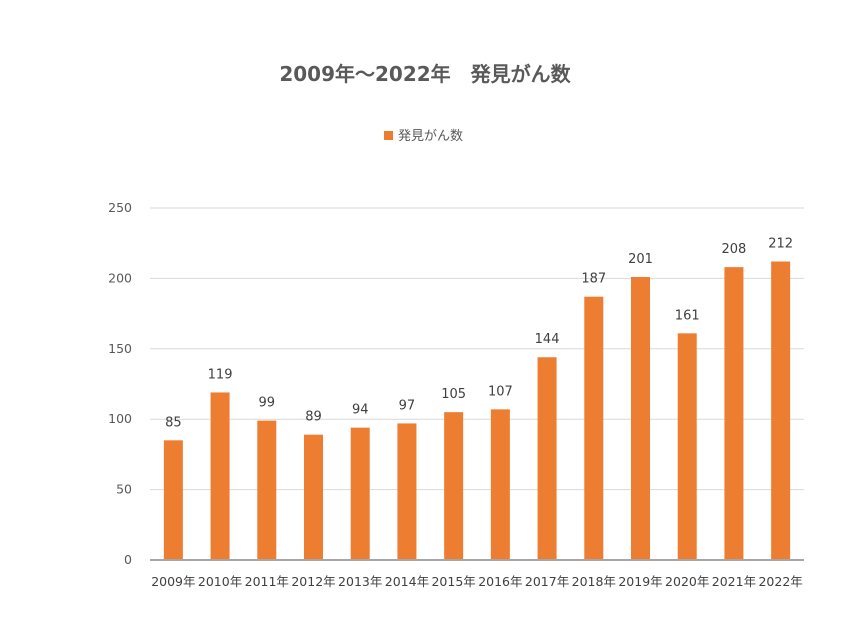  What do you see at coordinates (547, 339) in the screenshot?
I see `data-label: 144` at bounding box center [547, 339].